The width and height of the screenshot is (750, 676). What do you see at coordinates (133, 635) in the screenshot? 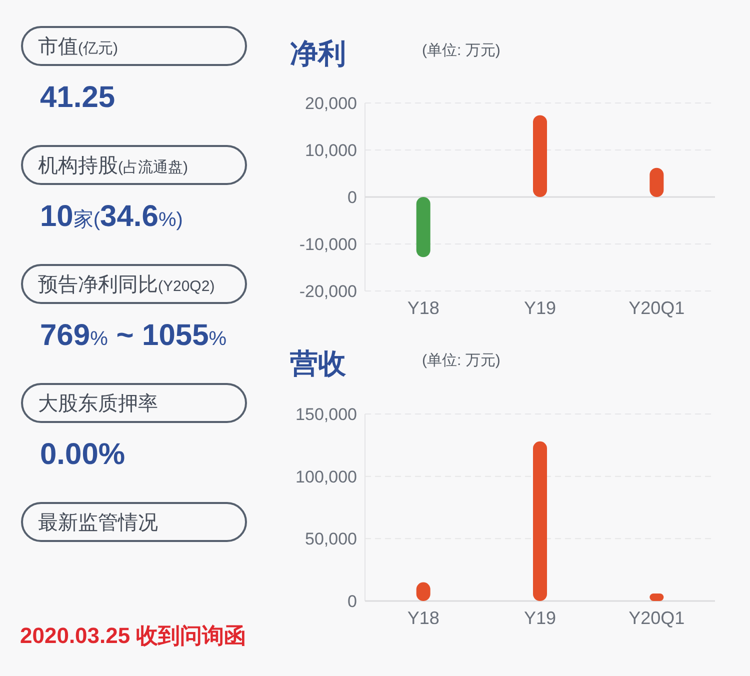
I see `text: 2020.03.25 收到问询函` at bounding box center [133, 635].